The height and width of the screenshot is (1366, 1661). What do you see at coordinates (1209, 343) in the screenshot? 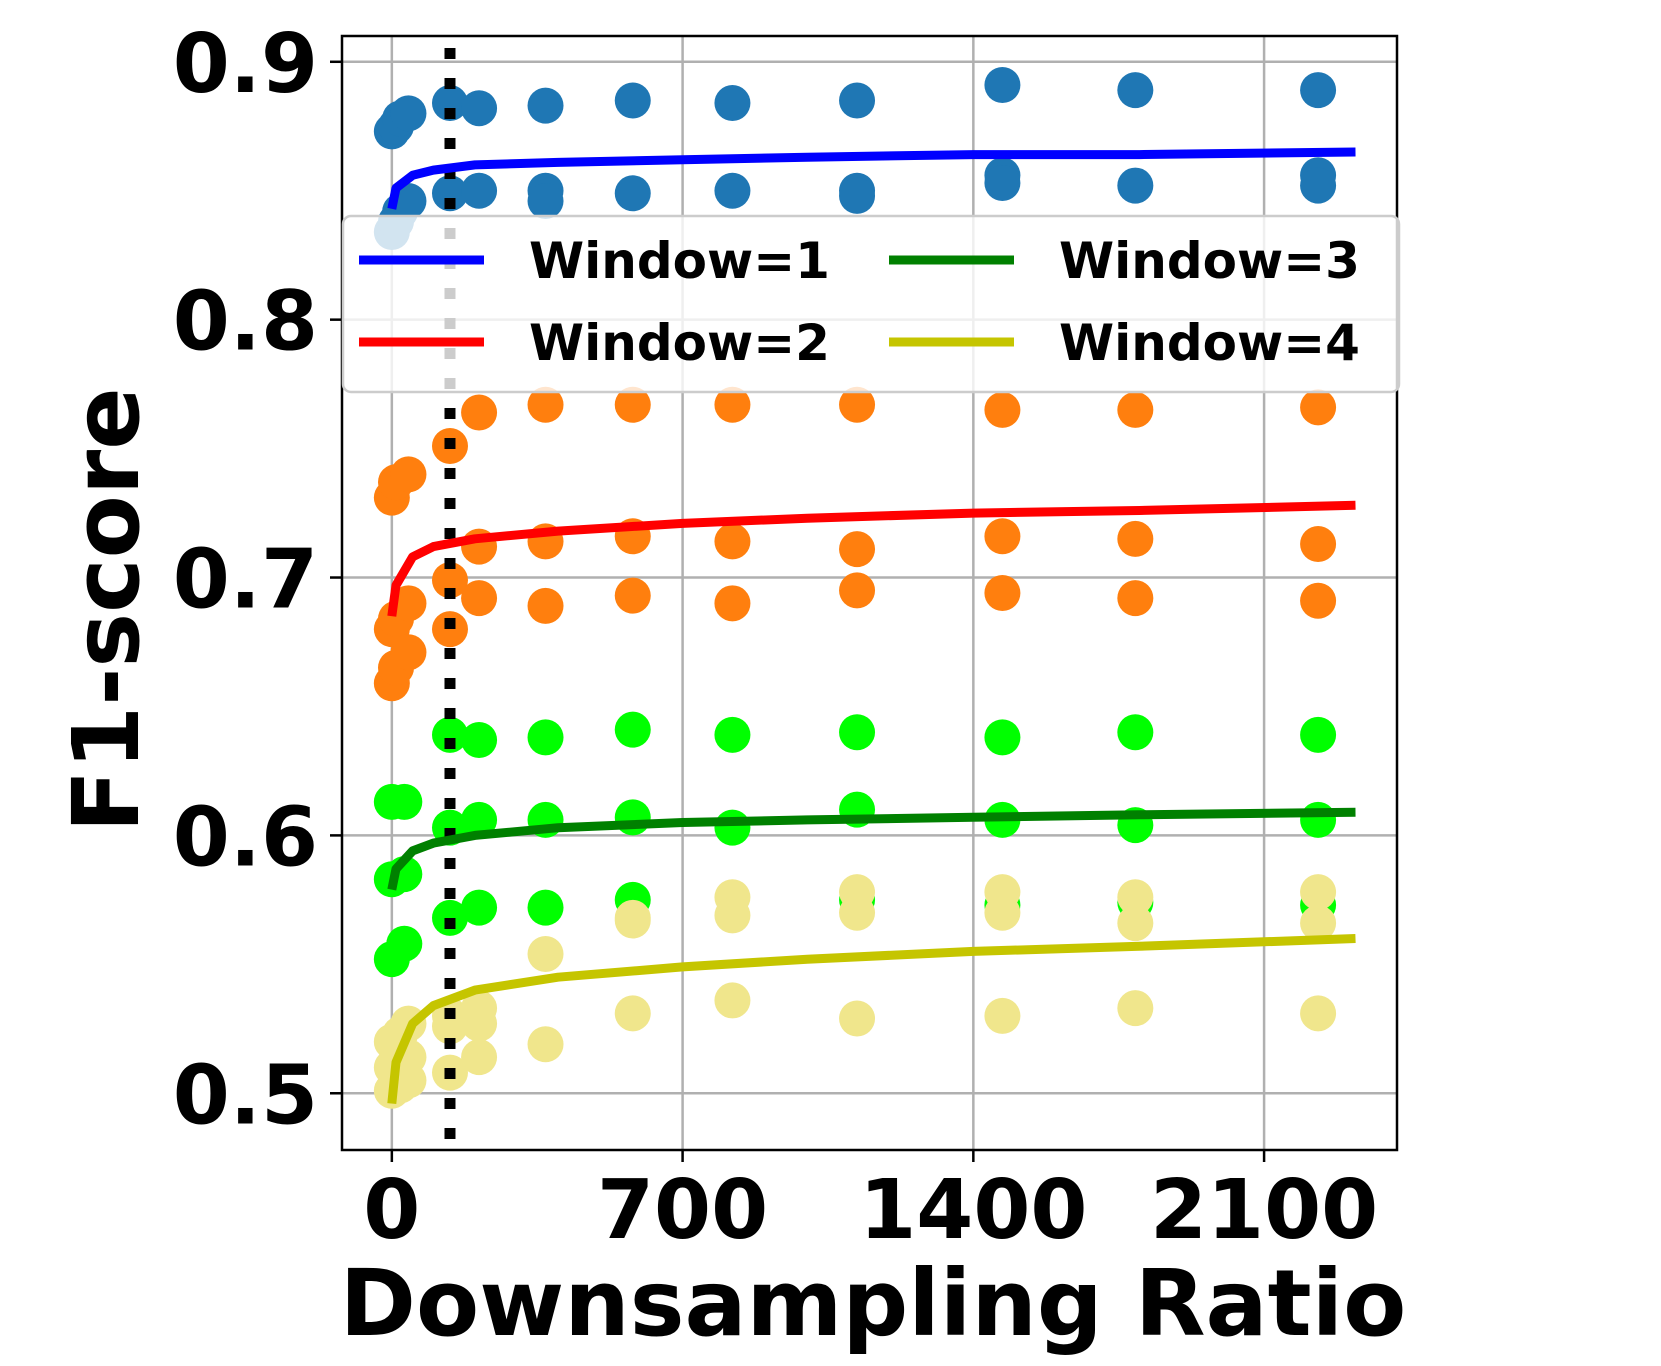
I see `legend-label: Window=4` at bounding box center [1209, 343].